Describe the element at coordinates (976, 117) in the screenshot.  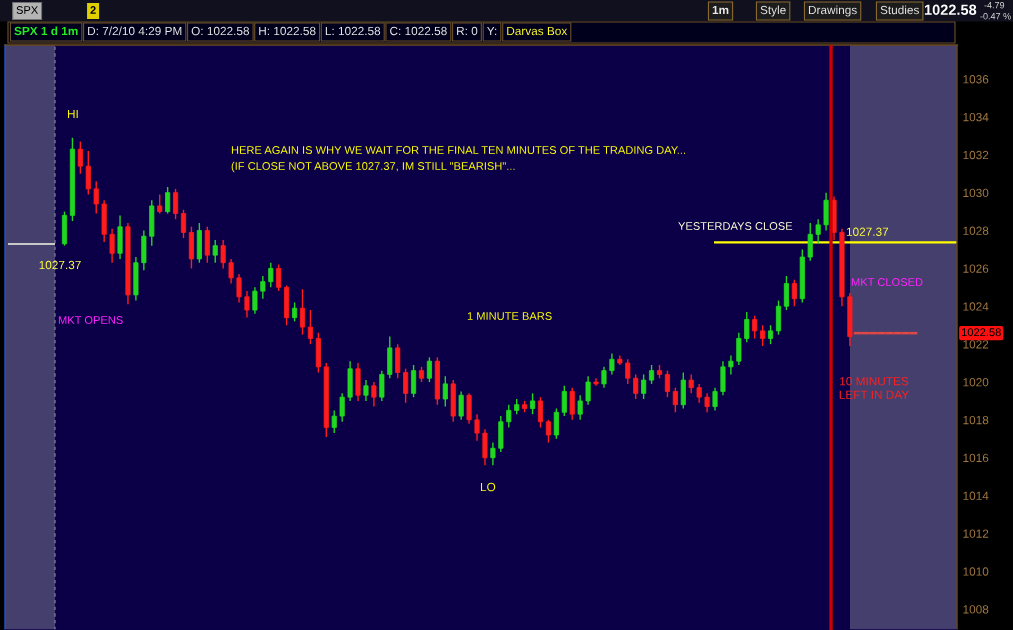
I see `y-tick-label: 1034` at that location.